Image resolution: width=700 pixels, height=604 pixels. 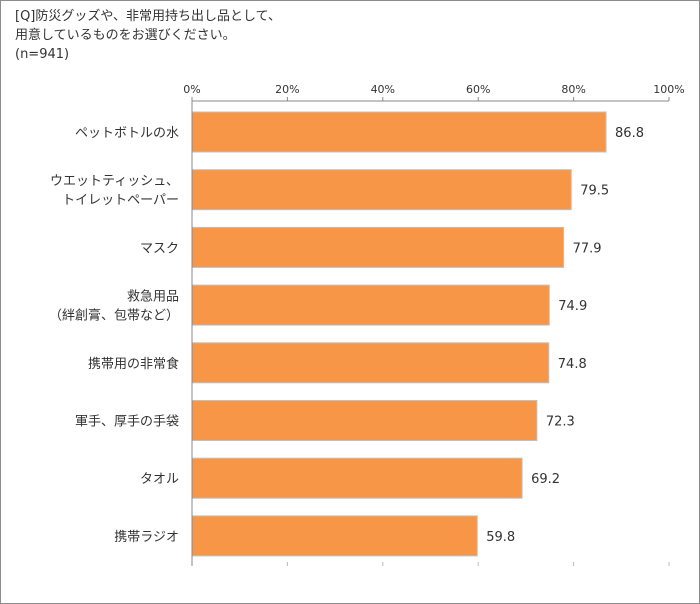 What do you see at coordinates (383, 89) in the screenshot?
I see `x-tick-label: 40%` at bounding box center [383, 89].